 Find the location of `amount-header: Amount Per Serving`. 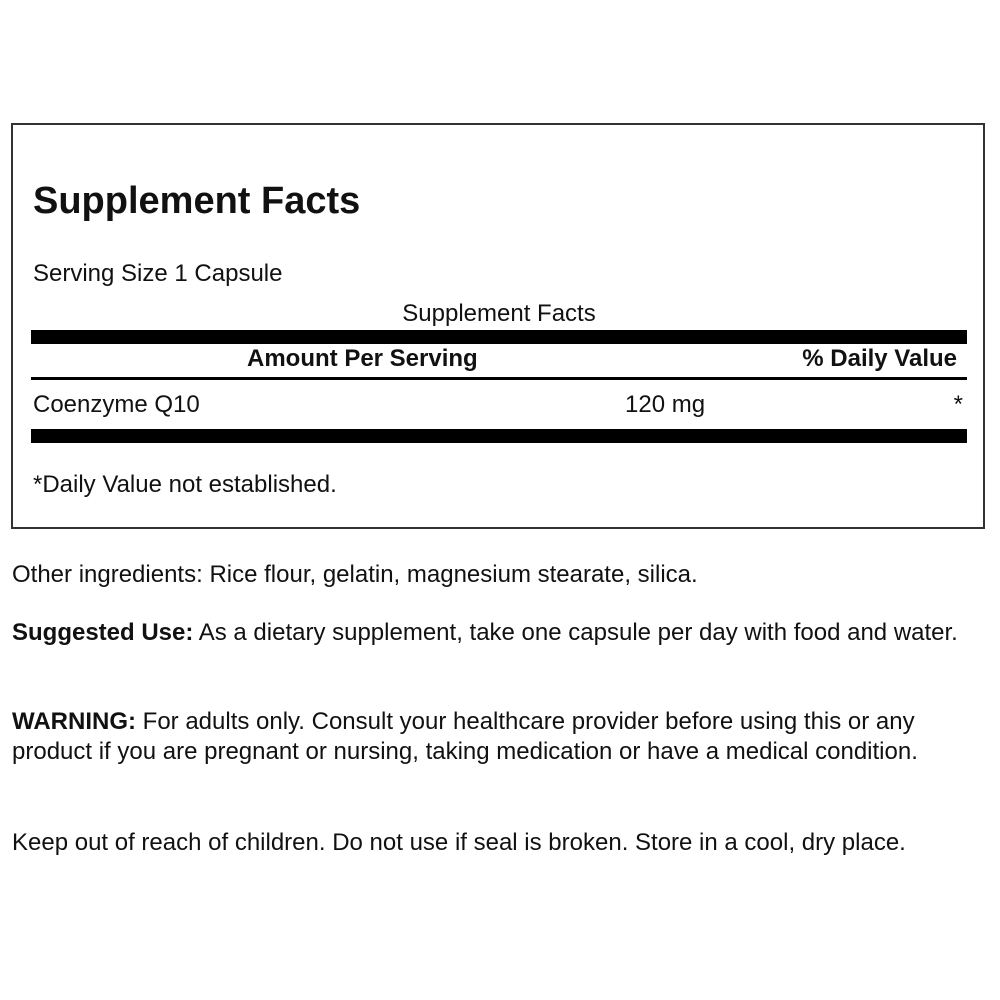

amount-header: Amount Per Serving is located at coordinates (362, 358).